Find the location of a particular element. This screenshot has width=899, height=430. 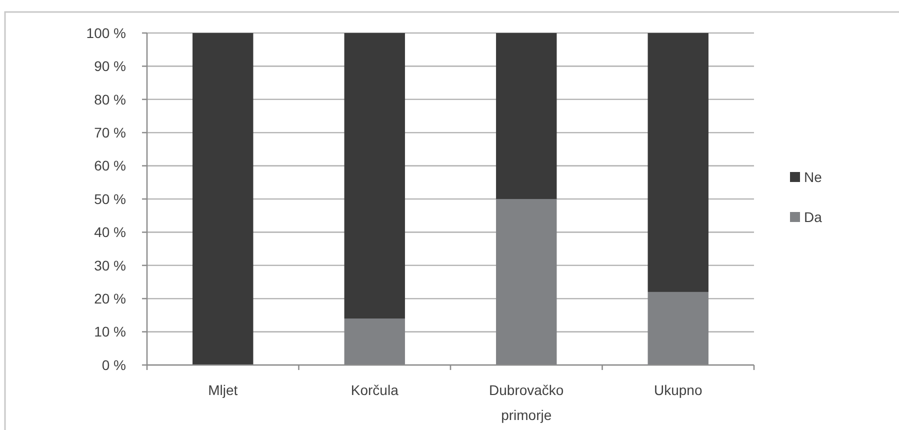

y-tick-label: 30 % is located at coordinates (110, 265).